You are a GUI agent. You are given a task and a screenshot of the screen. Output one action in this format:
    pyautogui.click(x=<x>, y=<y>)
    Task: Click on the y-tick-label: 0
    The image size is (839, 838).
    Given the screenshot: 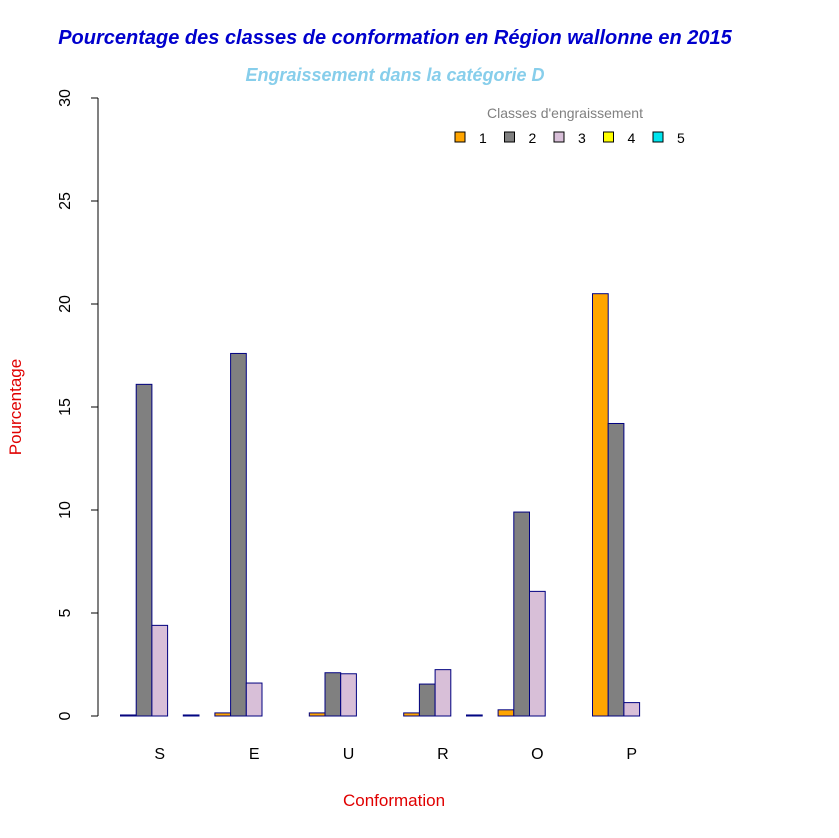 What is the action you would take?
    pyautogui.click(x=65, y=715)
    